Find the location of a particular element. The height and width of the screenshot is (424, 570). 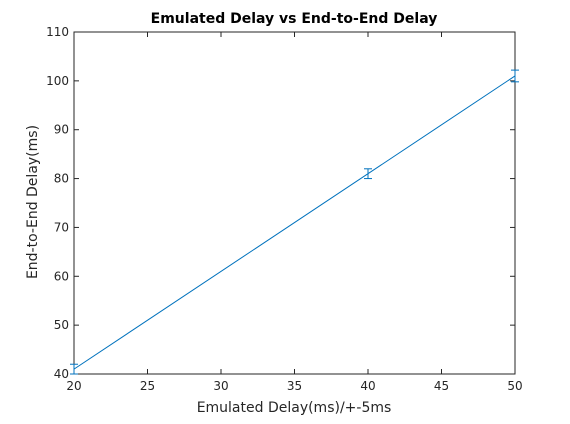

y-tick-label-0: 40 is located at coordinates (61, 374).